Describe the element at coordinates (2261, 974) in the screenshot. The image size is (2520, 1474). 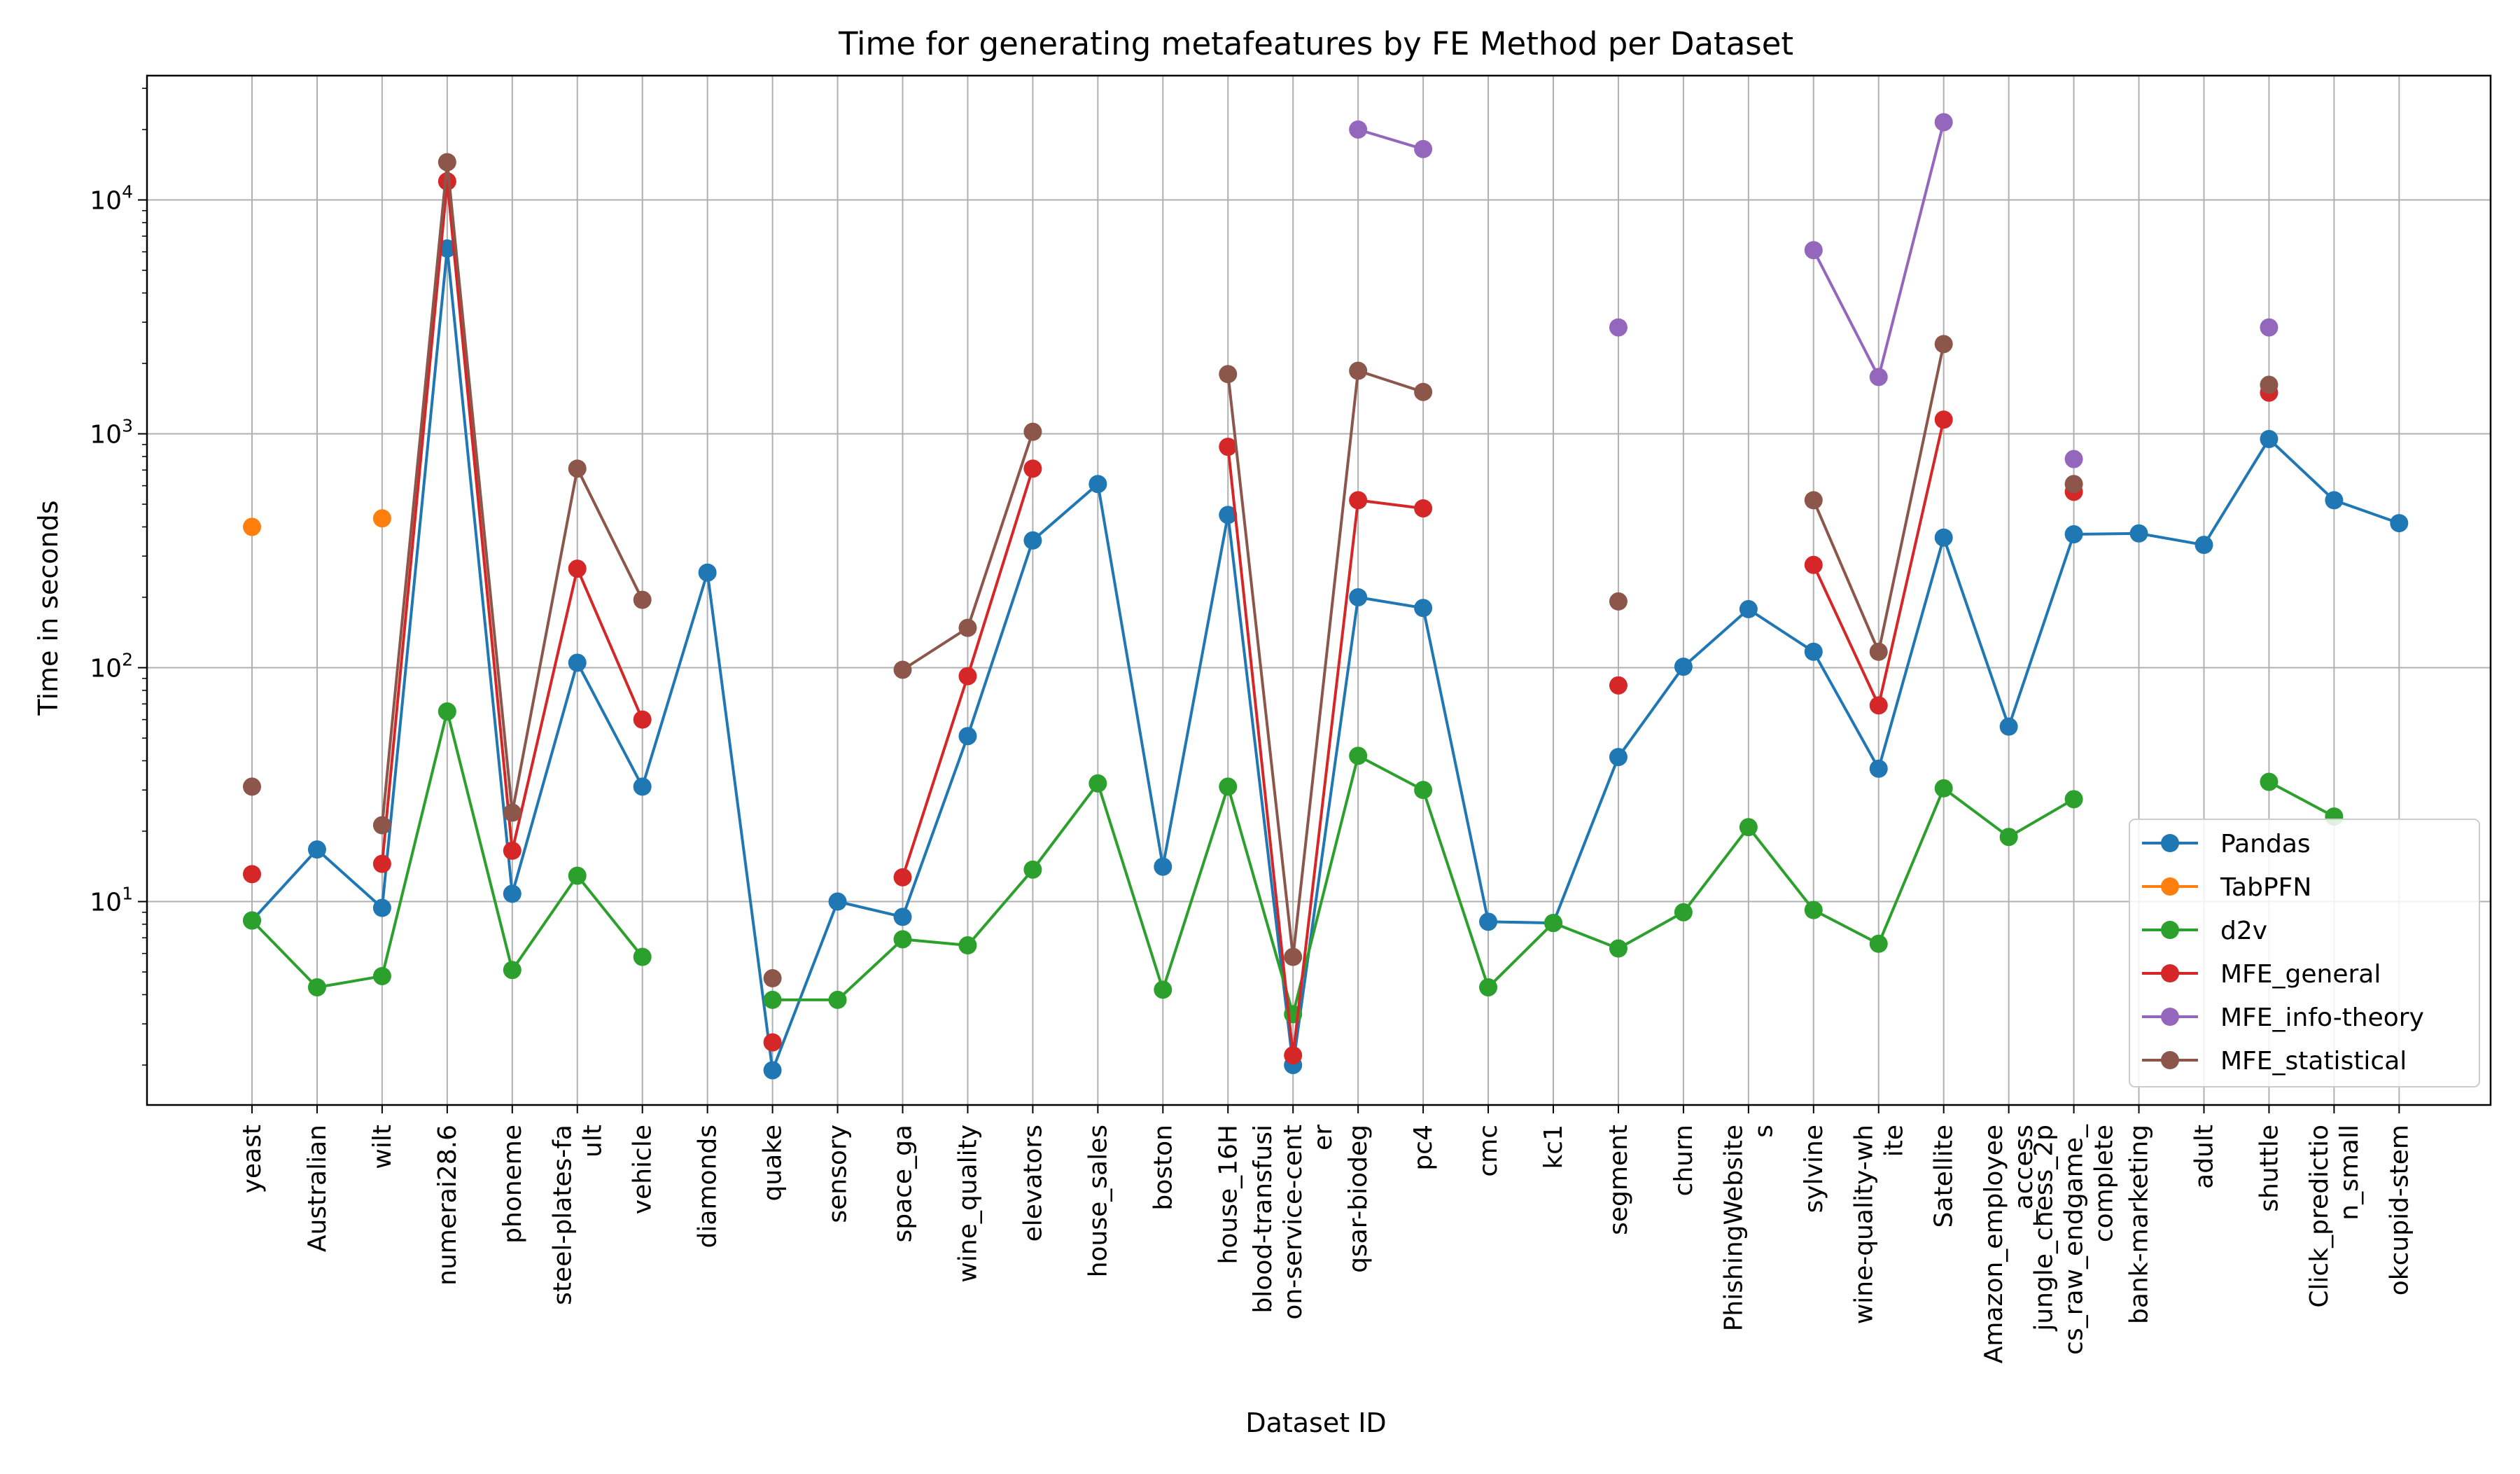
I see `legend-item: MFE_general` at that location.